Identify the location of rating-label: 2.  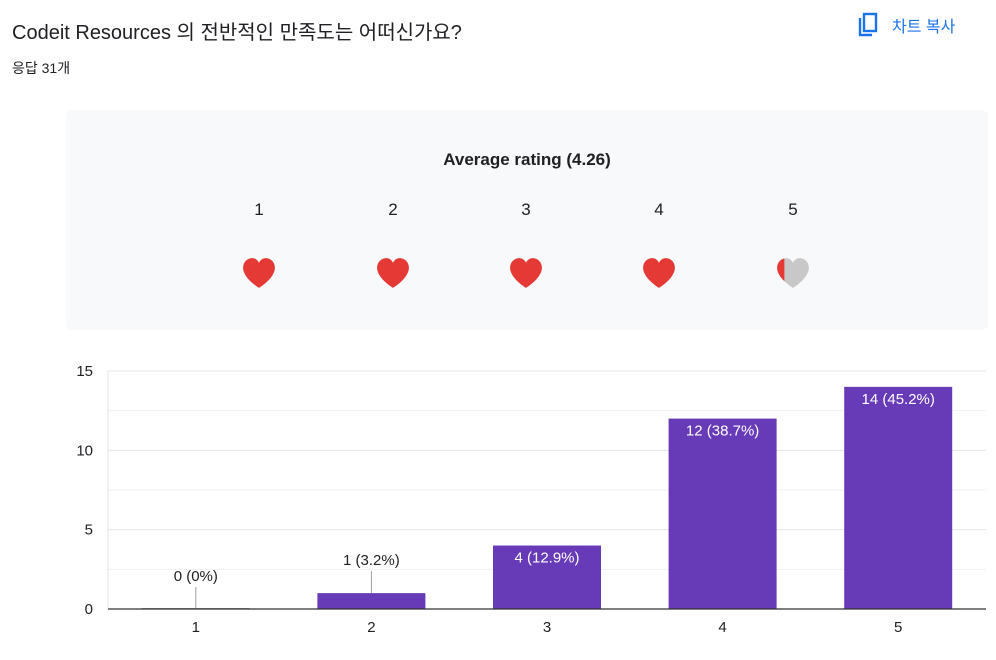
(393, 209).